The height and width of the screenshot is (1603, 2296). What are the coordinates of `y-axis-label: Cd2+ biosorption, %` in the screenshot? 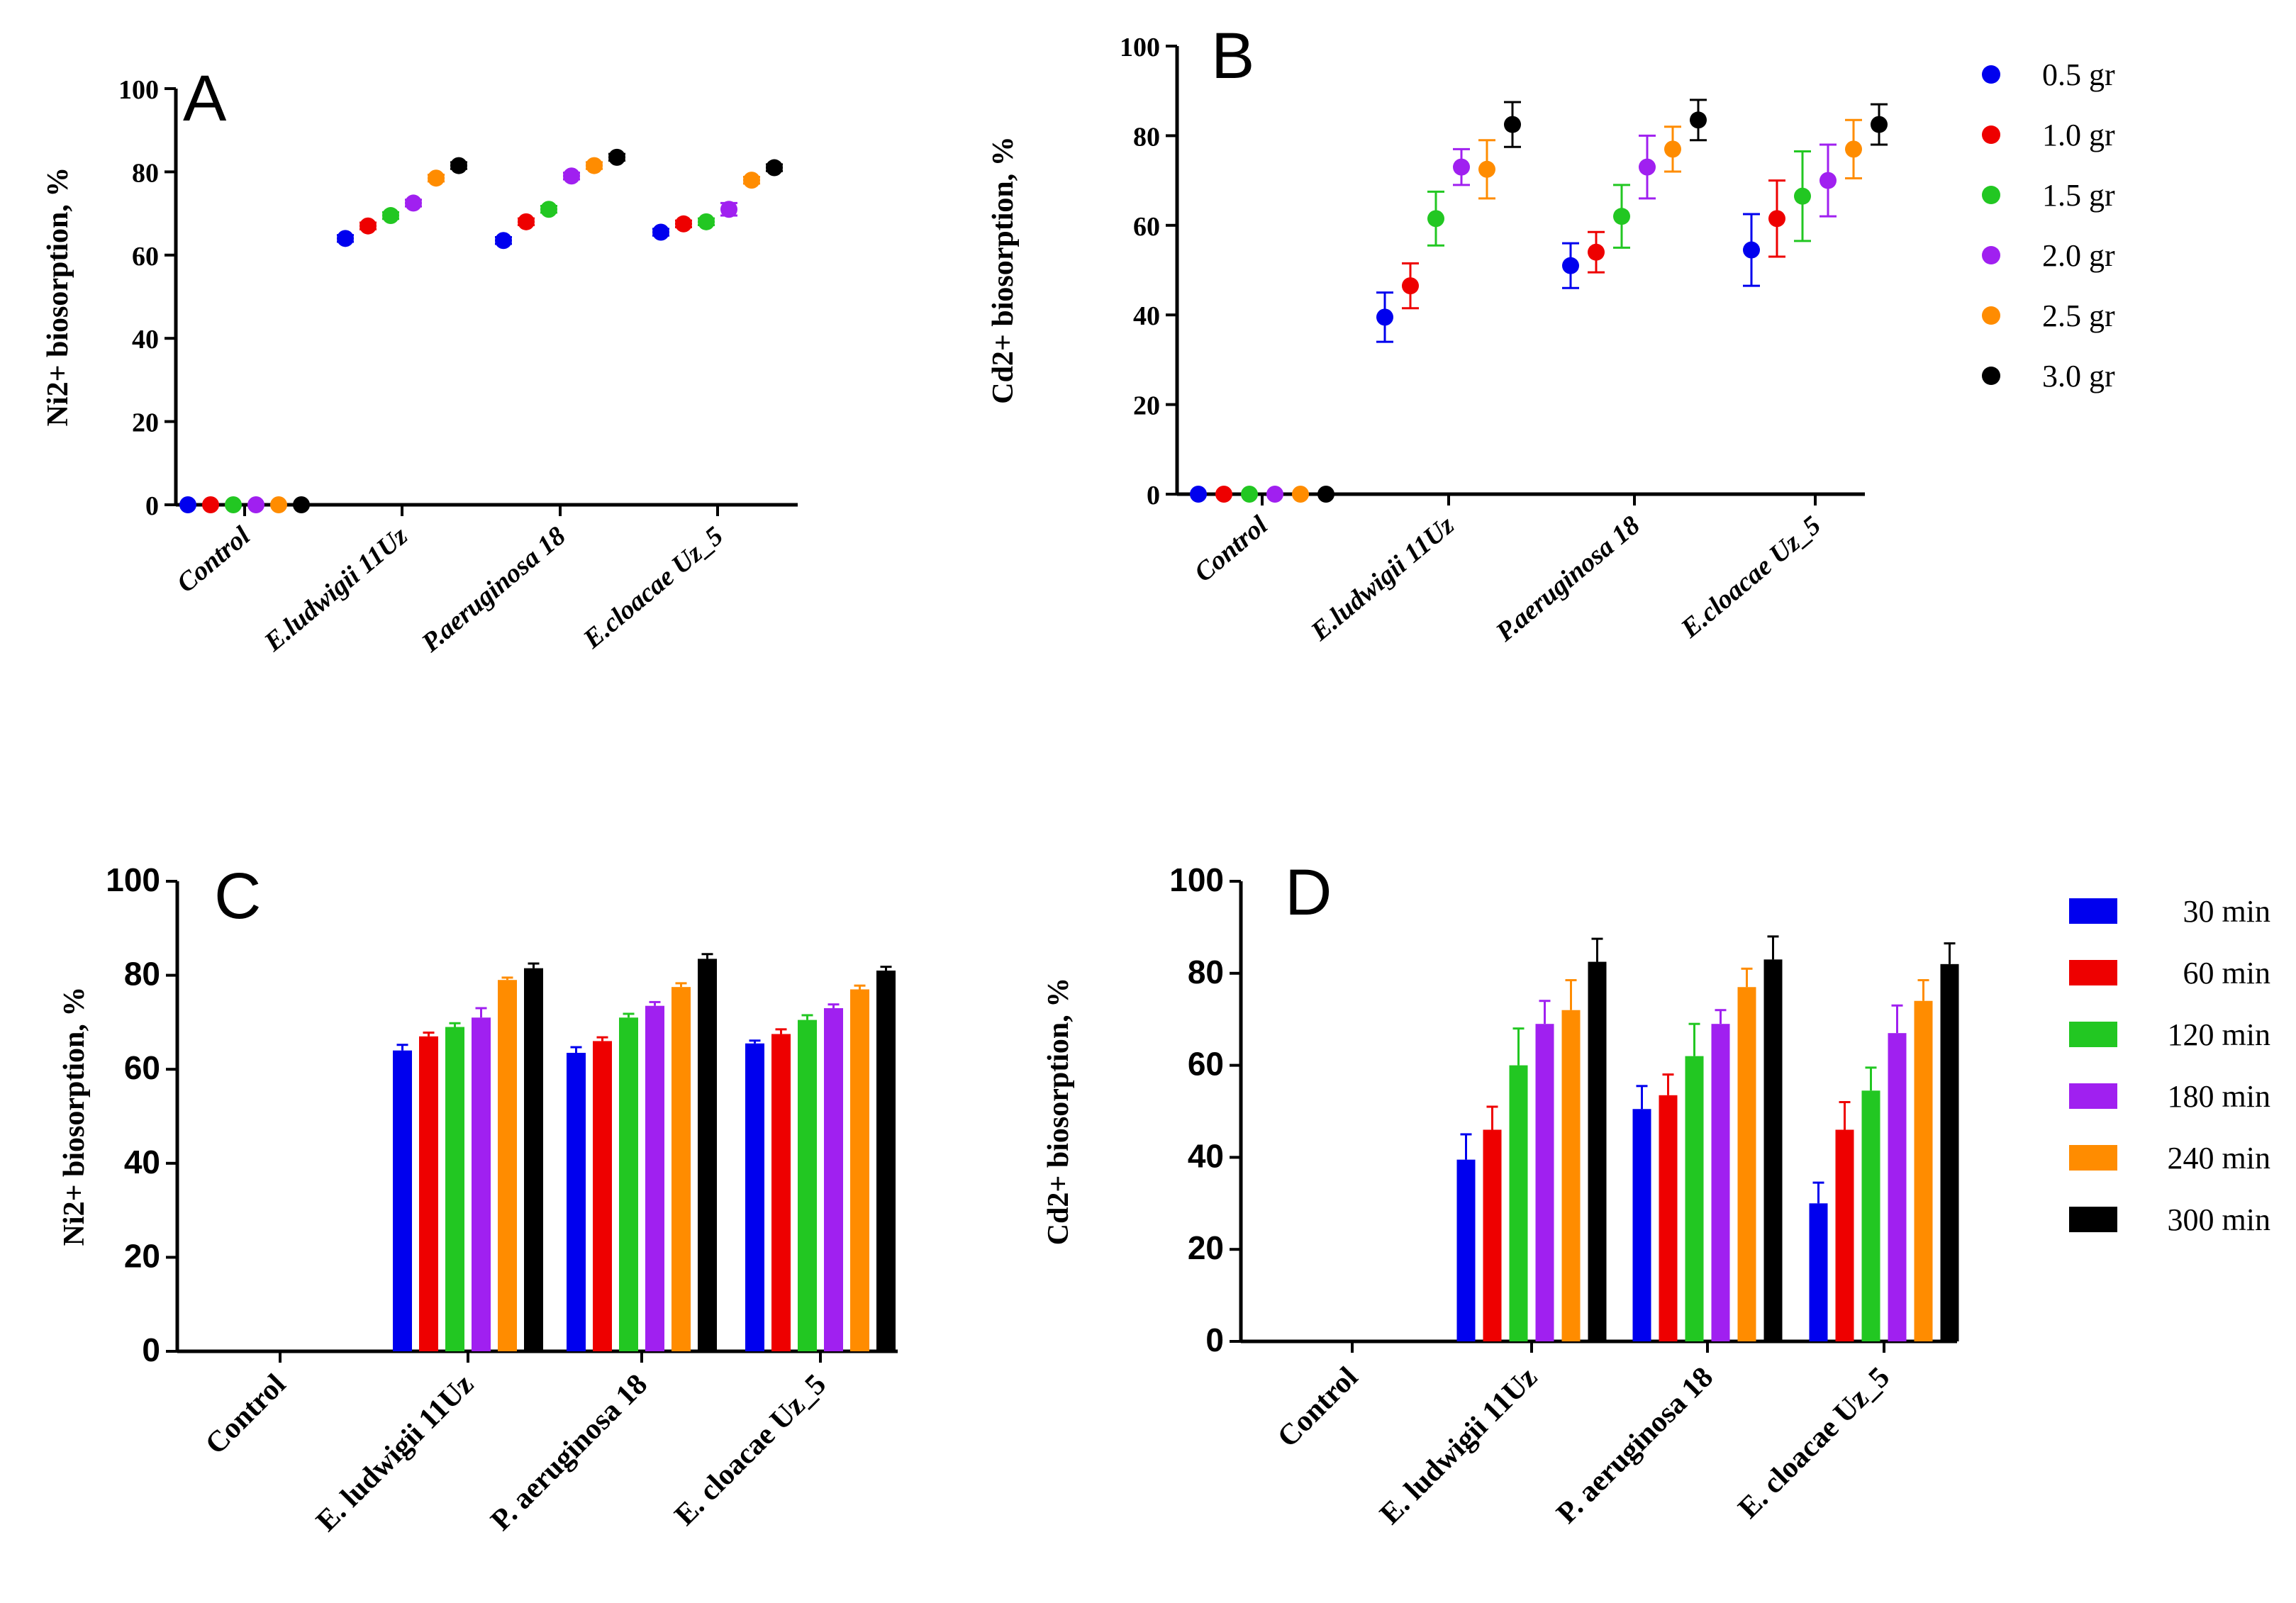 It's located at (1058, 1112).